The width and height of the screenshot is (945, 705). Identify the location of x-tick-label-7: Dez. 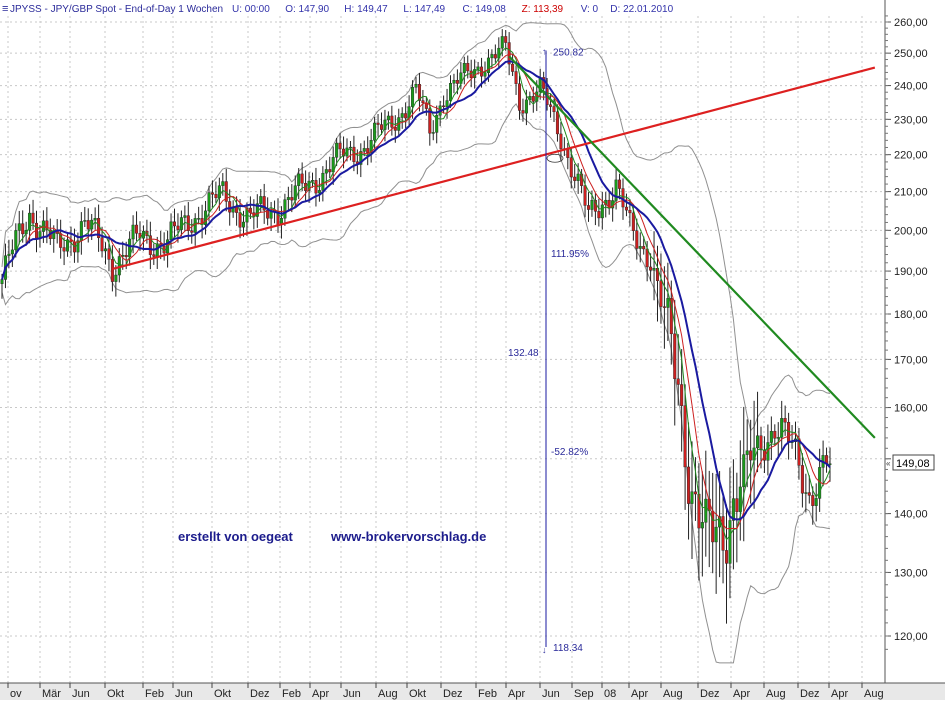
(260, 694).